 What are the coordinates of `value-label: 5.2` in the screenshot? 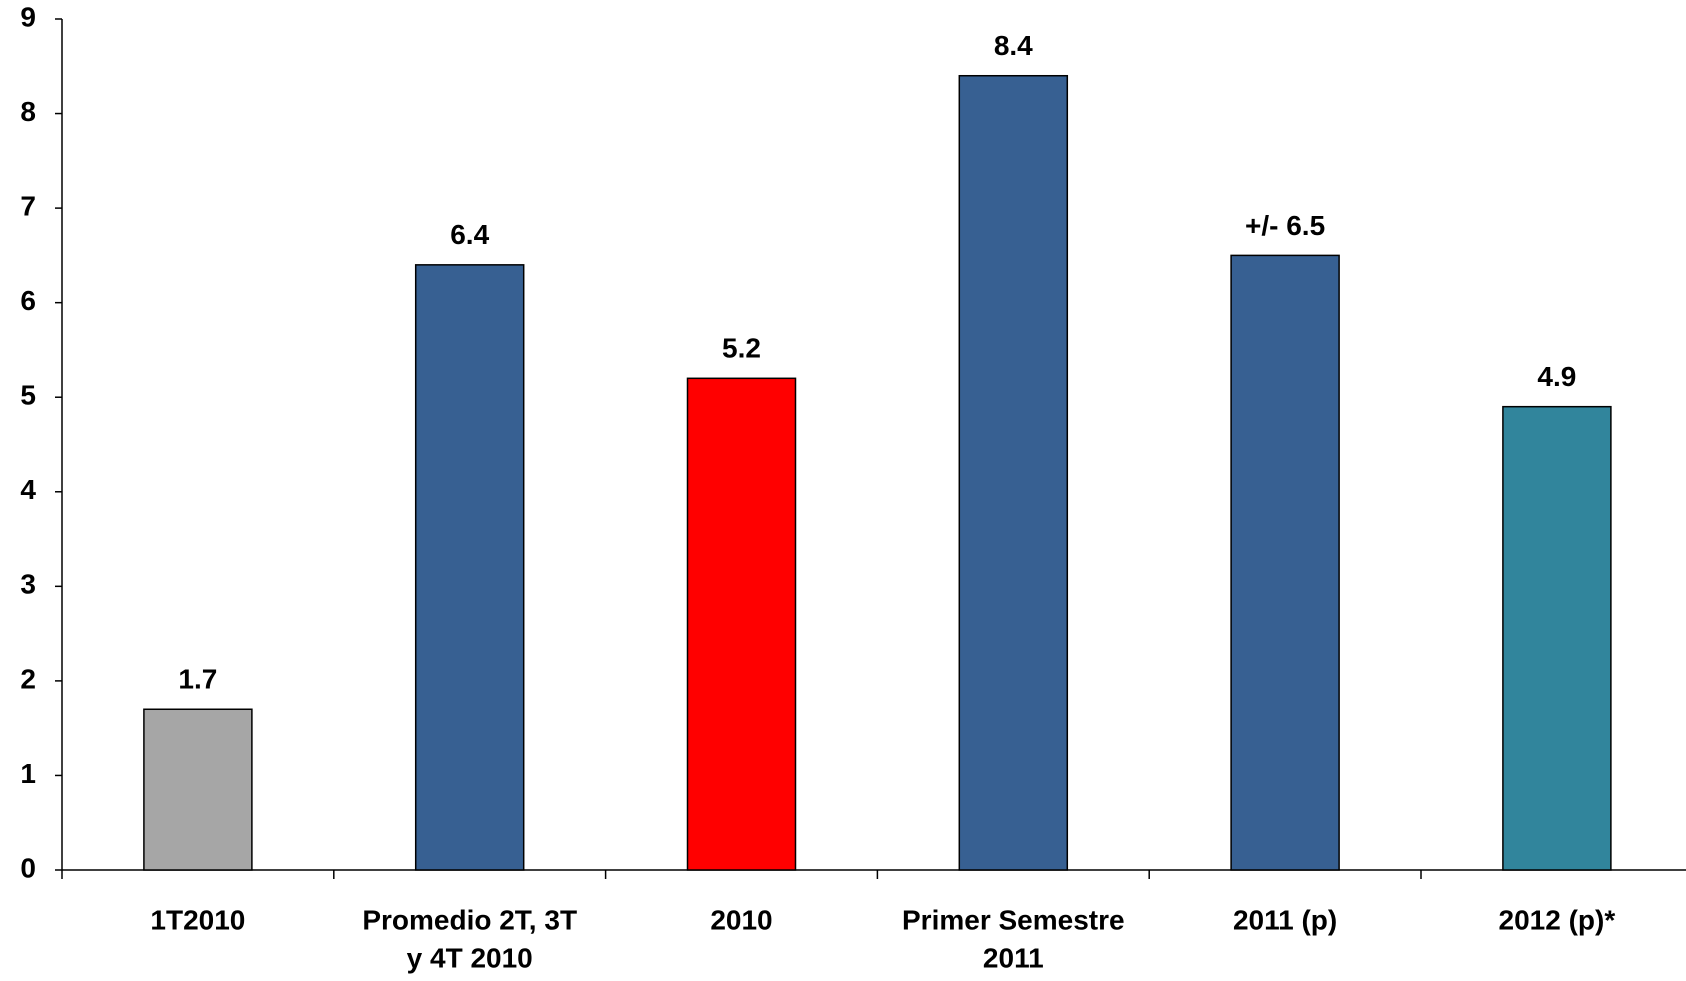 It's located at (741, 348).